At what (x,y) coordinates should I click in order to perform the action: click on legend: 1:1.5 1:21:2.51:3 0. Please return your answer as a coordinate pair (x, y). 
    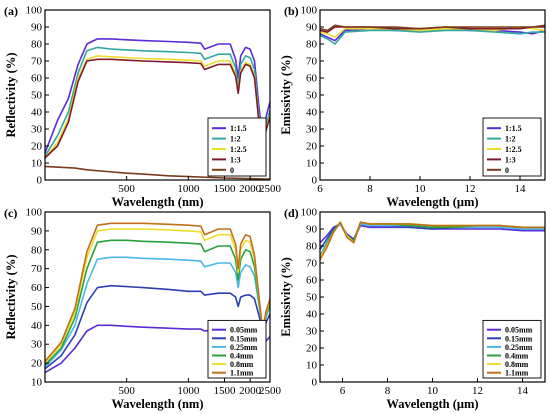
    Looking at the image, I should click on (237, 147).